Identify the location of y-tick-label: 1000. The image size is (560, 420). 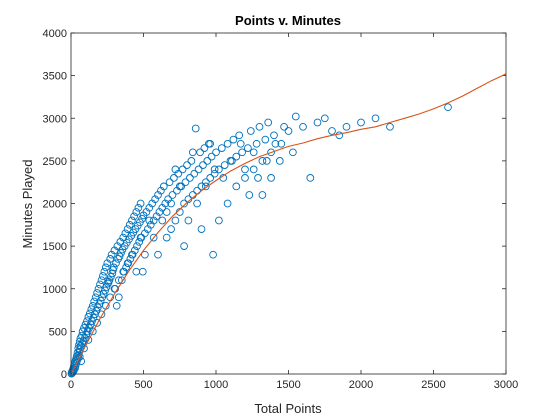
(55, 290).